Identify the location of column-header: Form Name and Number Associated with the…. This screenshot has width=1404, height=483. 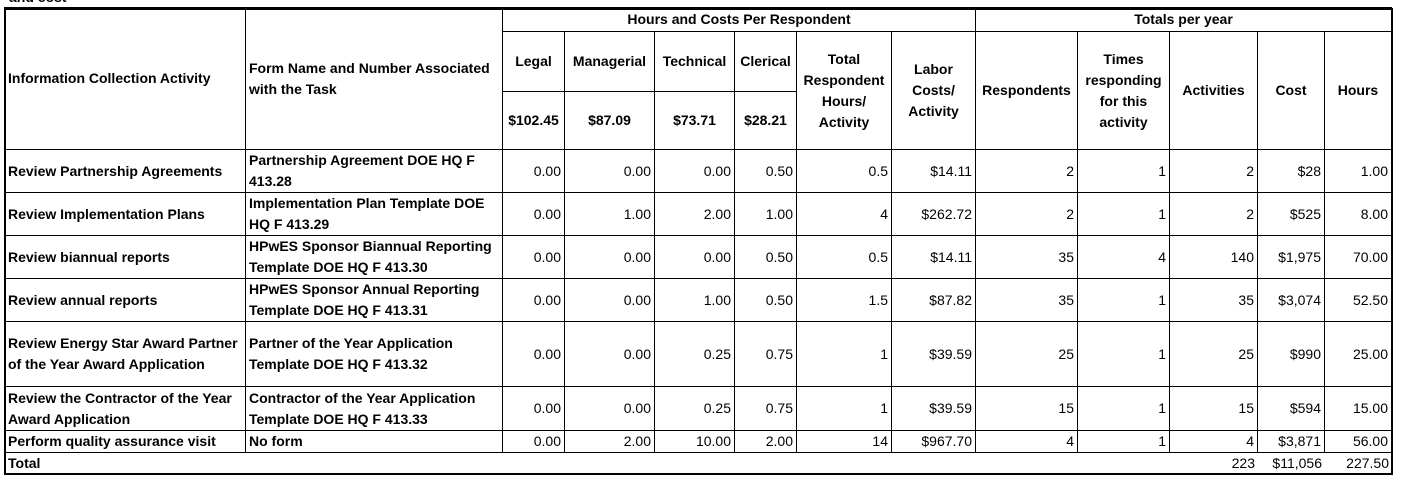
(374, 78).